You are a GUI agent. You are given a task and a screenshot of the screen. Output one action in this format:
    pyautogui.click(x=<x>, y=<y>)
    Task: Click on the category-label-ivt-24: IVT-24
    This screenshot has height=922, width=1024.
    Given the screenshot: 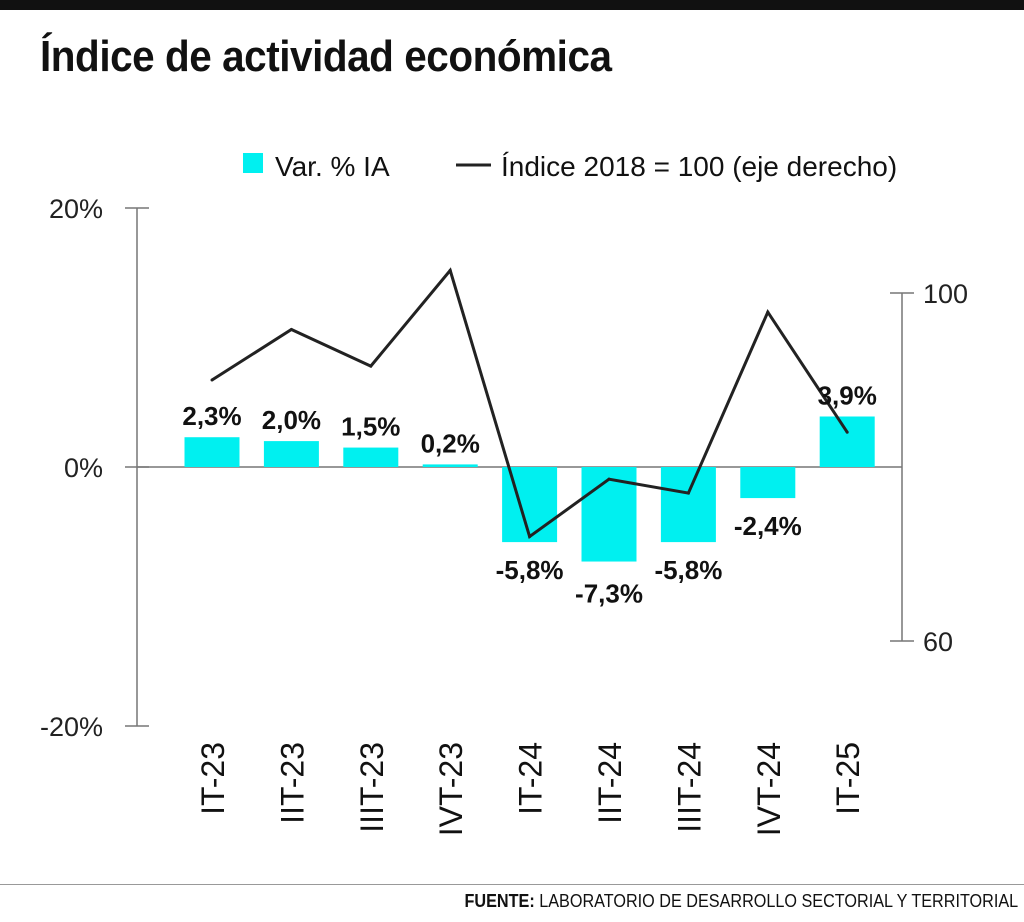 What is the action you would take?
    pyautogui.click(x=769, y=789)
    